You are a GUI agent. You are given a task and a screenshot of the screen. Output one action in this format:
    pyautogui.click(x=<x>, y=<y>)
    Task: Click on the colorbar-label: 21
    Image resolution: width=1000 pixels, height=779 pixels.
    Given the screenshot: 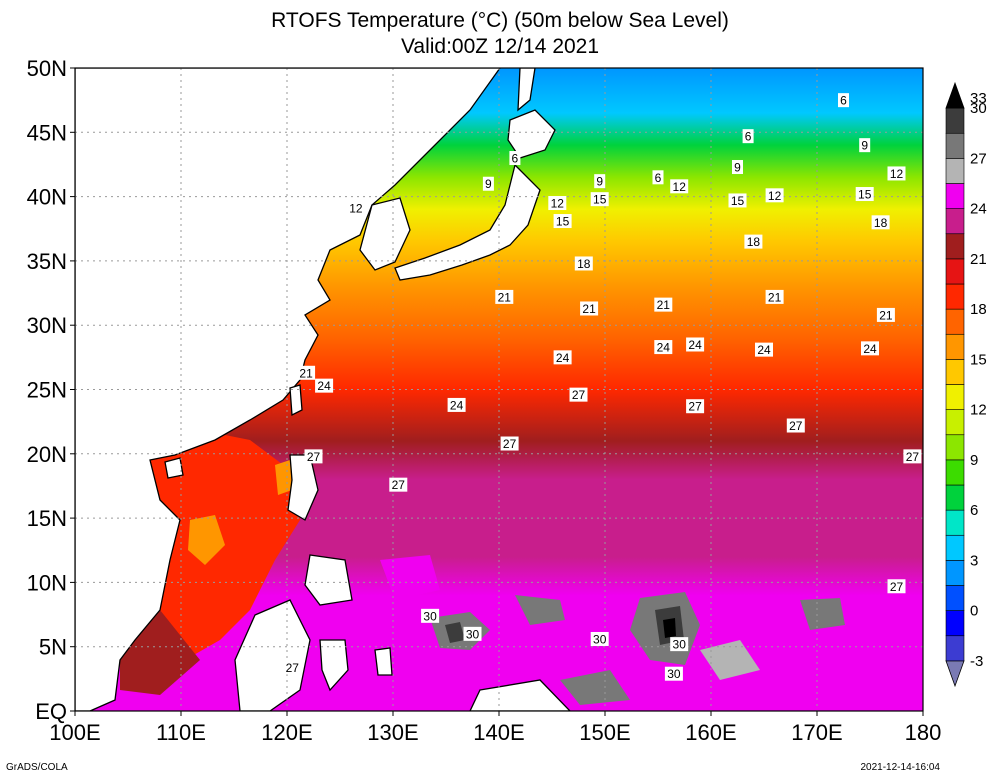 What is the action you would take?
    pyautogui.click(x=978, y=259)
    